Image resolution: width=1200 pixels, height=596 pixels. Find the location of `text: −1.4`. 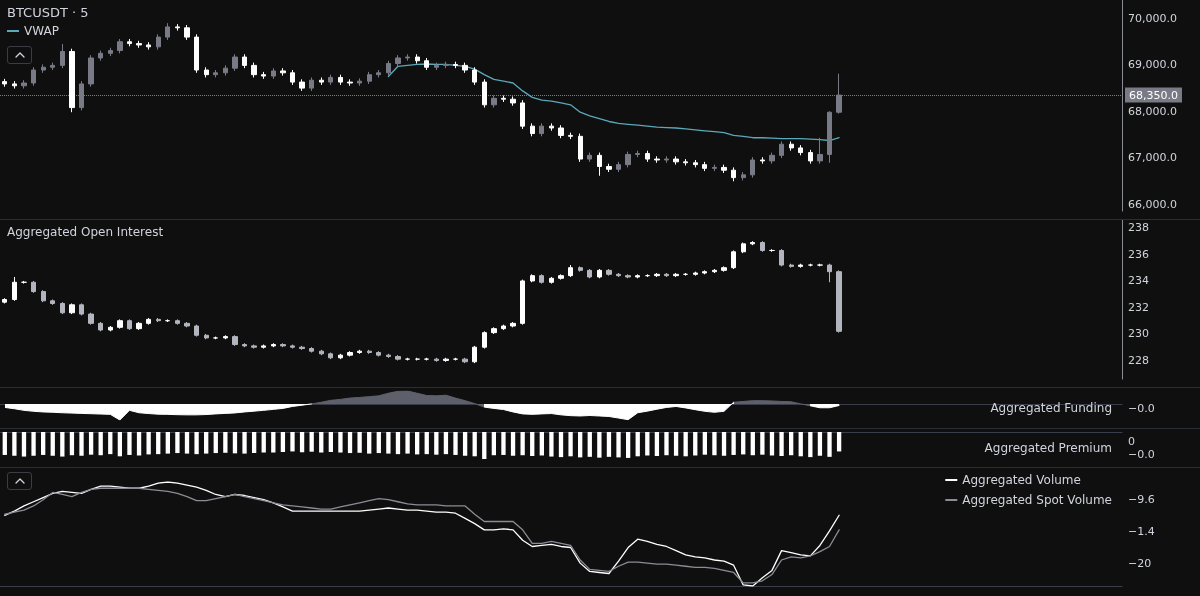

text: −1.4 is located at coordinates (1141, 531).